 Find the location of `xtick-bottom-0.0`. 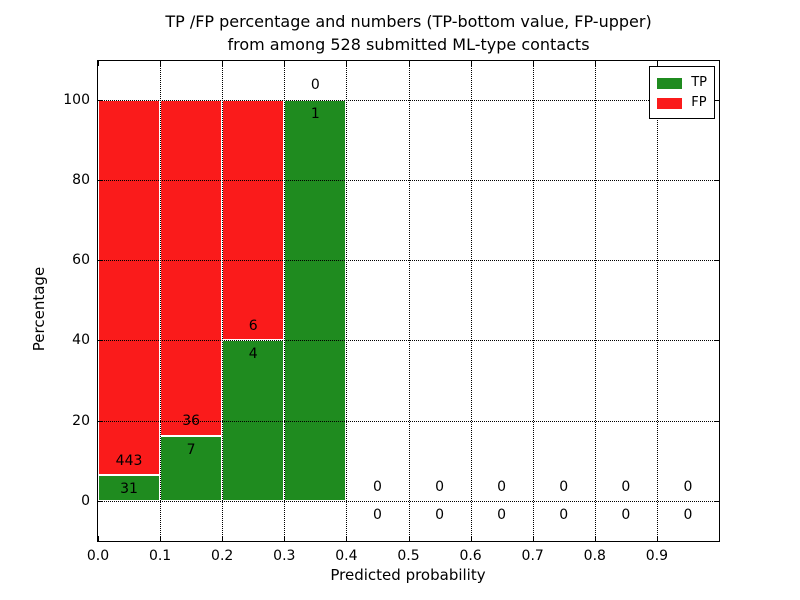

xtick-bottom-0.0 is located at coordinates (98, 538).